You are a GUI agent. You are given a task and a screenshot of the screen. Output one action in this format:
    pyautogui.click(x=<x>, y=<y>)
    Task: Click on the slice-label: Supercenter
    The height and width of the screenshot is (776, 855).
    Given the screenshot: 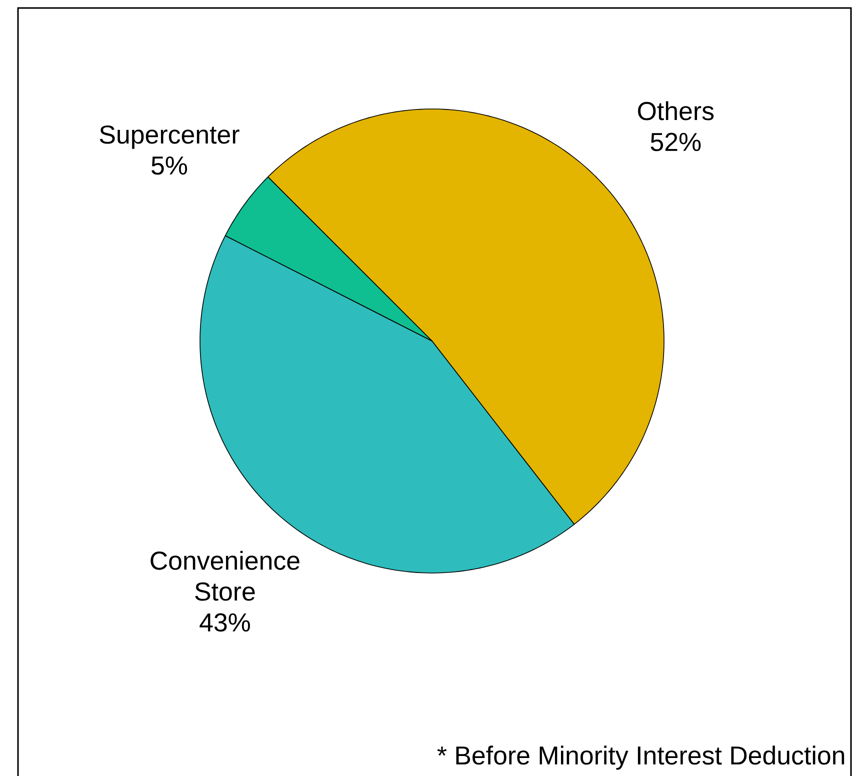 What is the action you would take?
    pyautogui.click(x=170, y=137)
    